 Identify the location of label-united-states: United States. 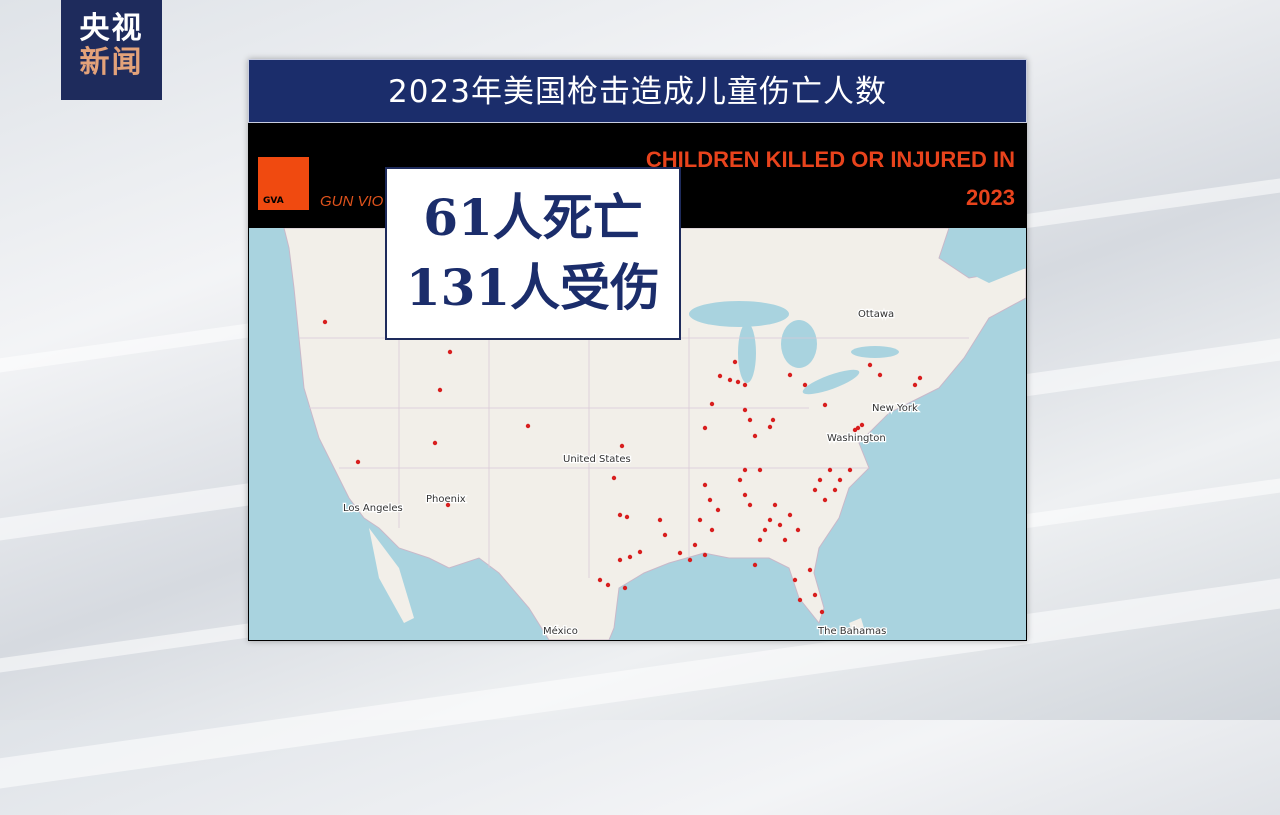
(597, 459).